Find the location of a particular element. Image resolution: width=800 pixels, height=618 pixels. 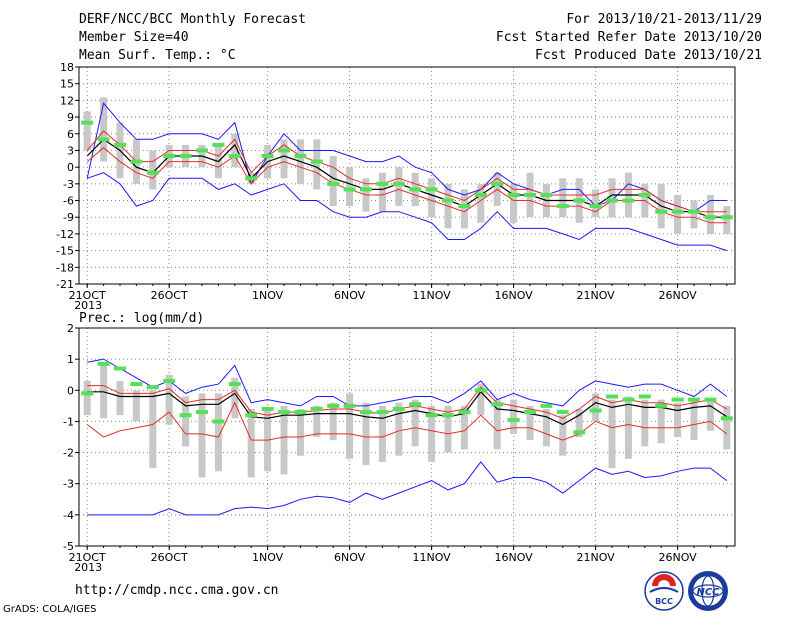

temp-mean-line is located at coordinates (406, 178).